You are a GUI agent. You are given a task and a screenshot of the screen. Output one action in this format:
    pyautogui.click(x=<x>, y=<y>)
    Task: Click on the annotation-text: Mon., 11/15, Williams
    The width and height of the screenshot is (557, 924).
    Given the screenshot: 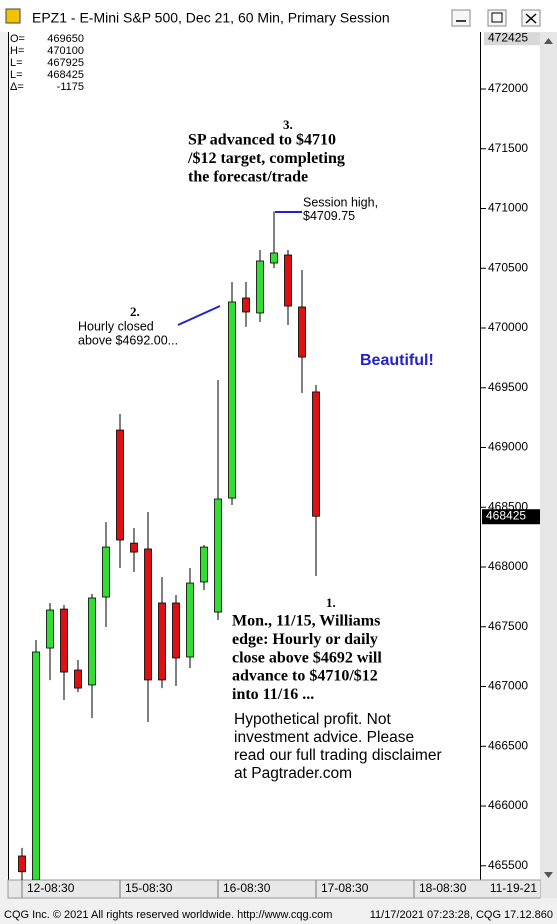 What is the action you would take?
    pyautogui.click(x=306, y=621)
    